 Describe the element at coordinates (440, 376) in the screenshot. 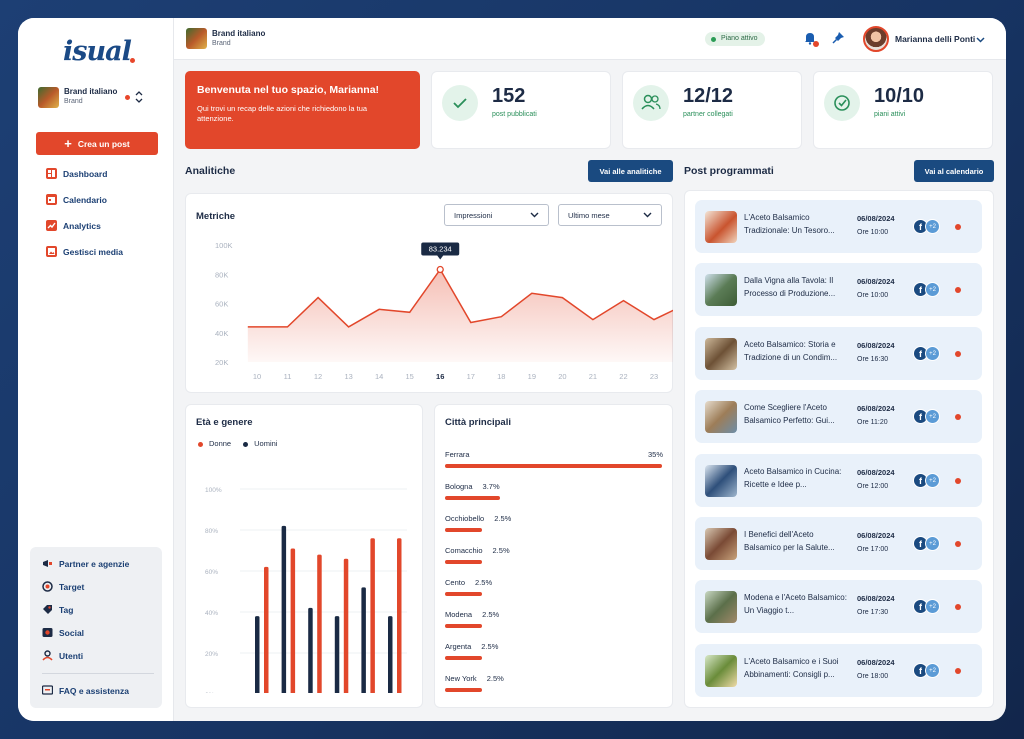

I see `x-tick-label: 16` at that location.